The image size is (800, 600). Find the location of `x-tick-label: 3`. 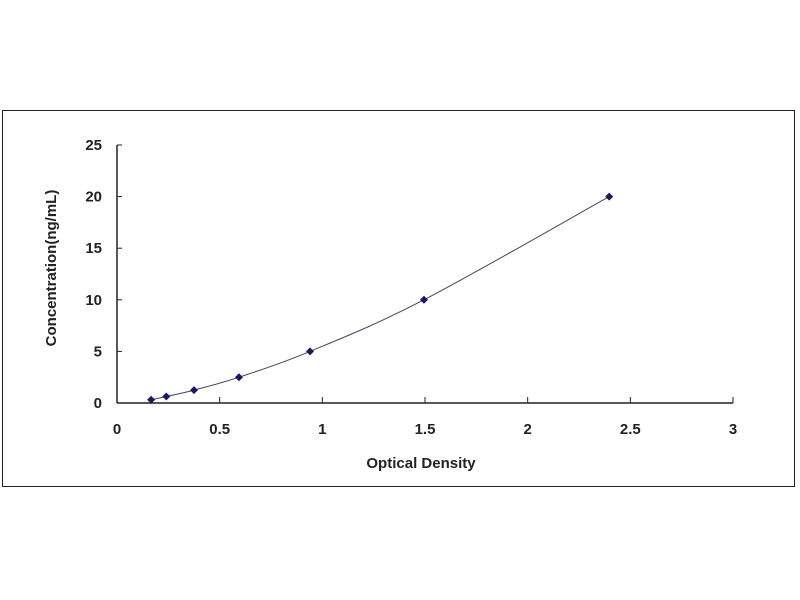

x-tick-label: 3 is located at coordinates (733, 429).